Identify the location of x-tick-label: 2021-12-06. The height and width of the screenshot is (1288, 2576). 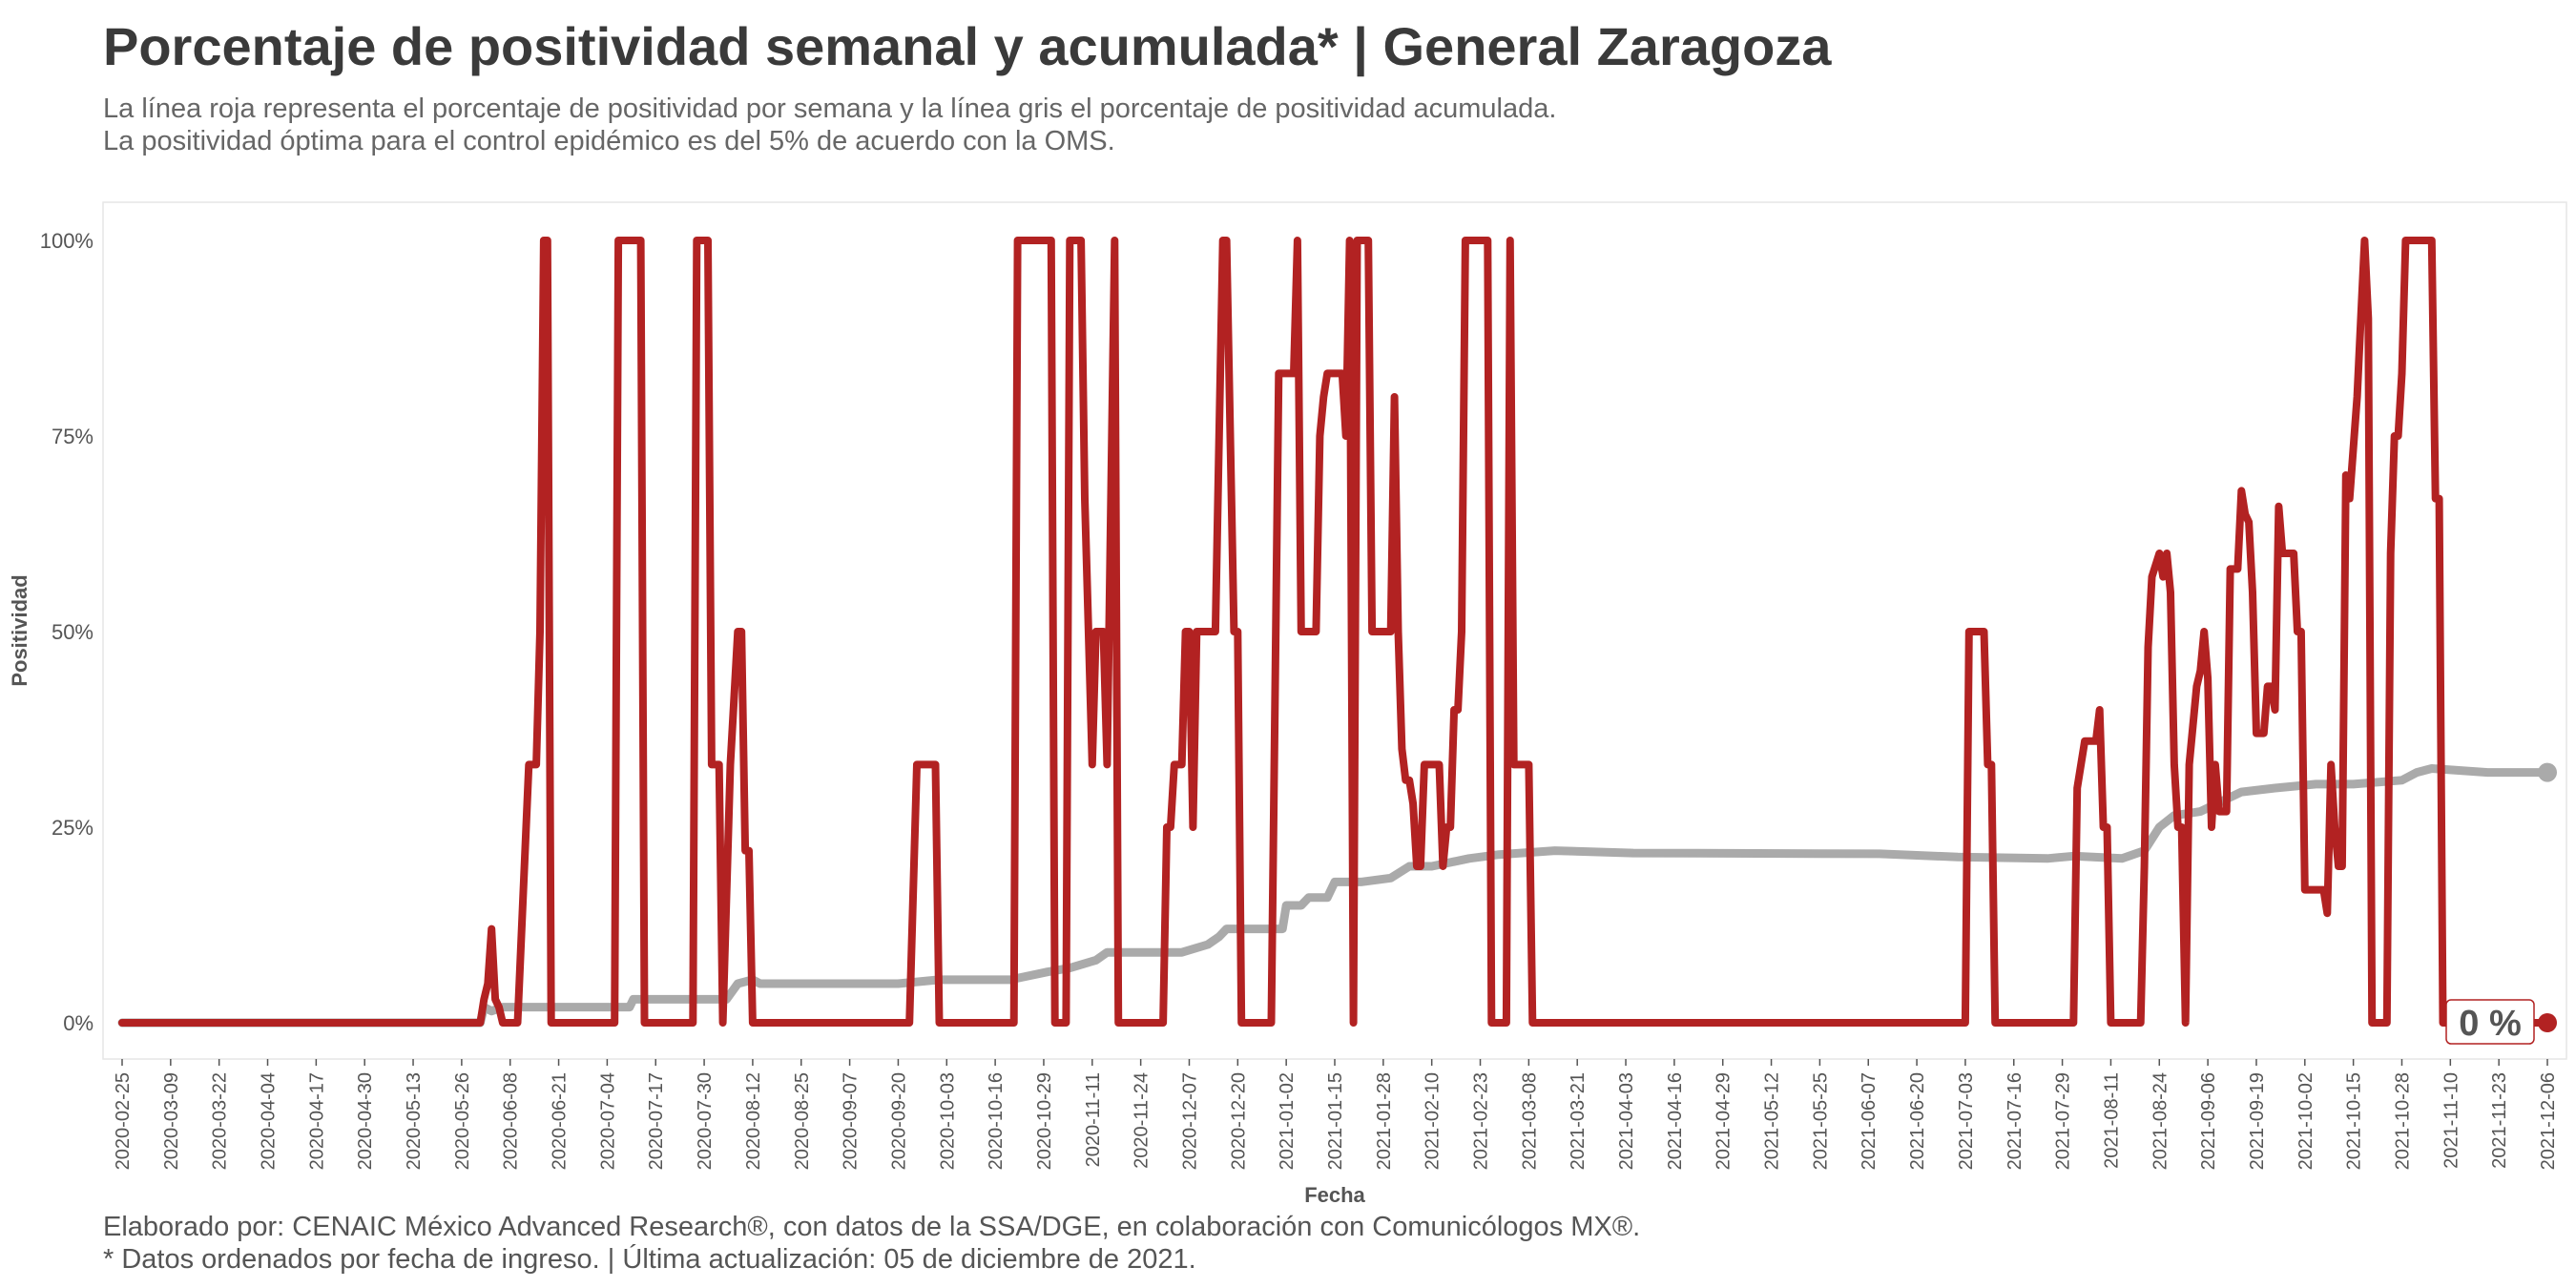
(2548, 1121).